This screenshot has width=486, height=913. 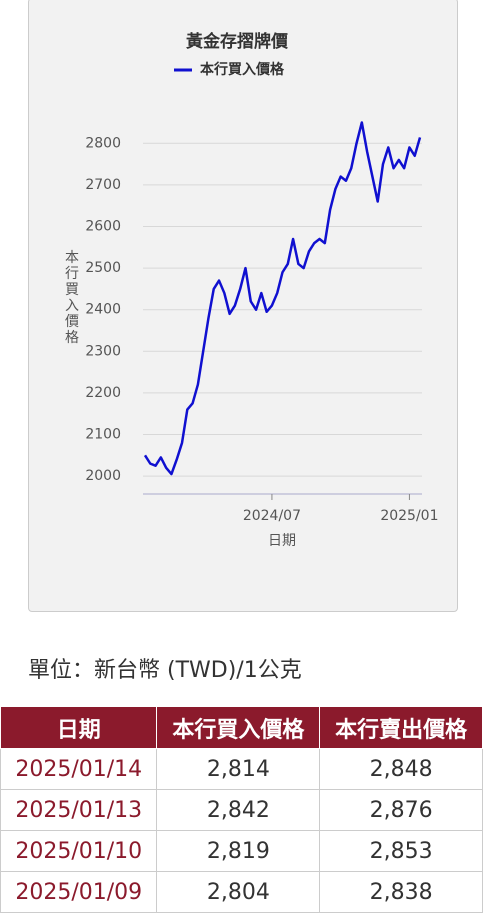 I want to click on x-tick-label: 2024/07, so click(x=272, y=516).